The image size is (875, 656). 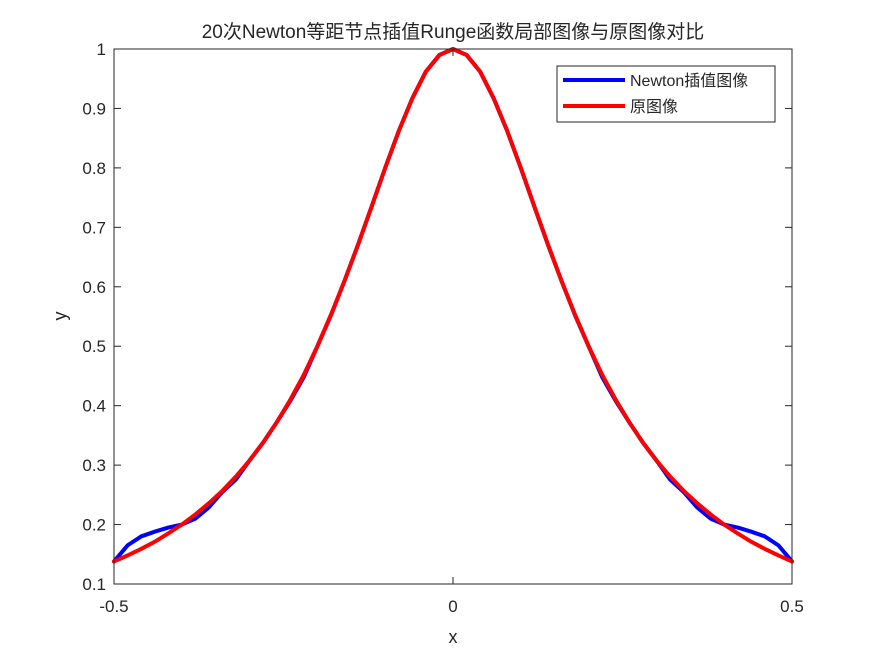 What do you see at coordinates (94, 465) in the screenshot?
I see `y-tick-label: 0.3` at bounding box center [94, 465].